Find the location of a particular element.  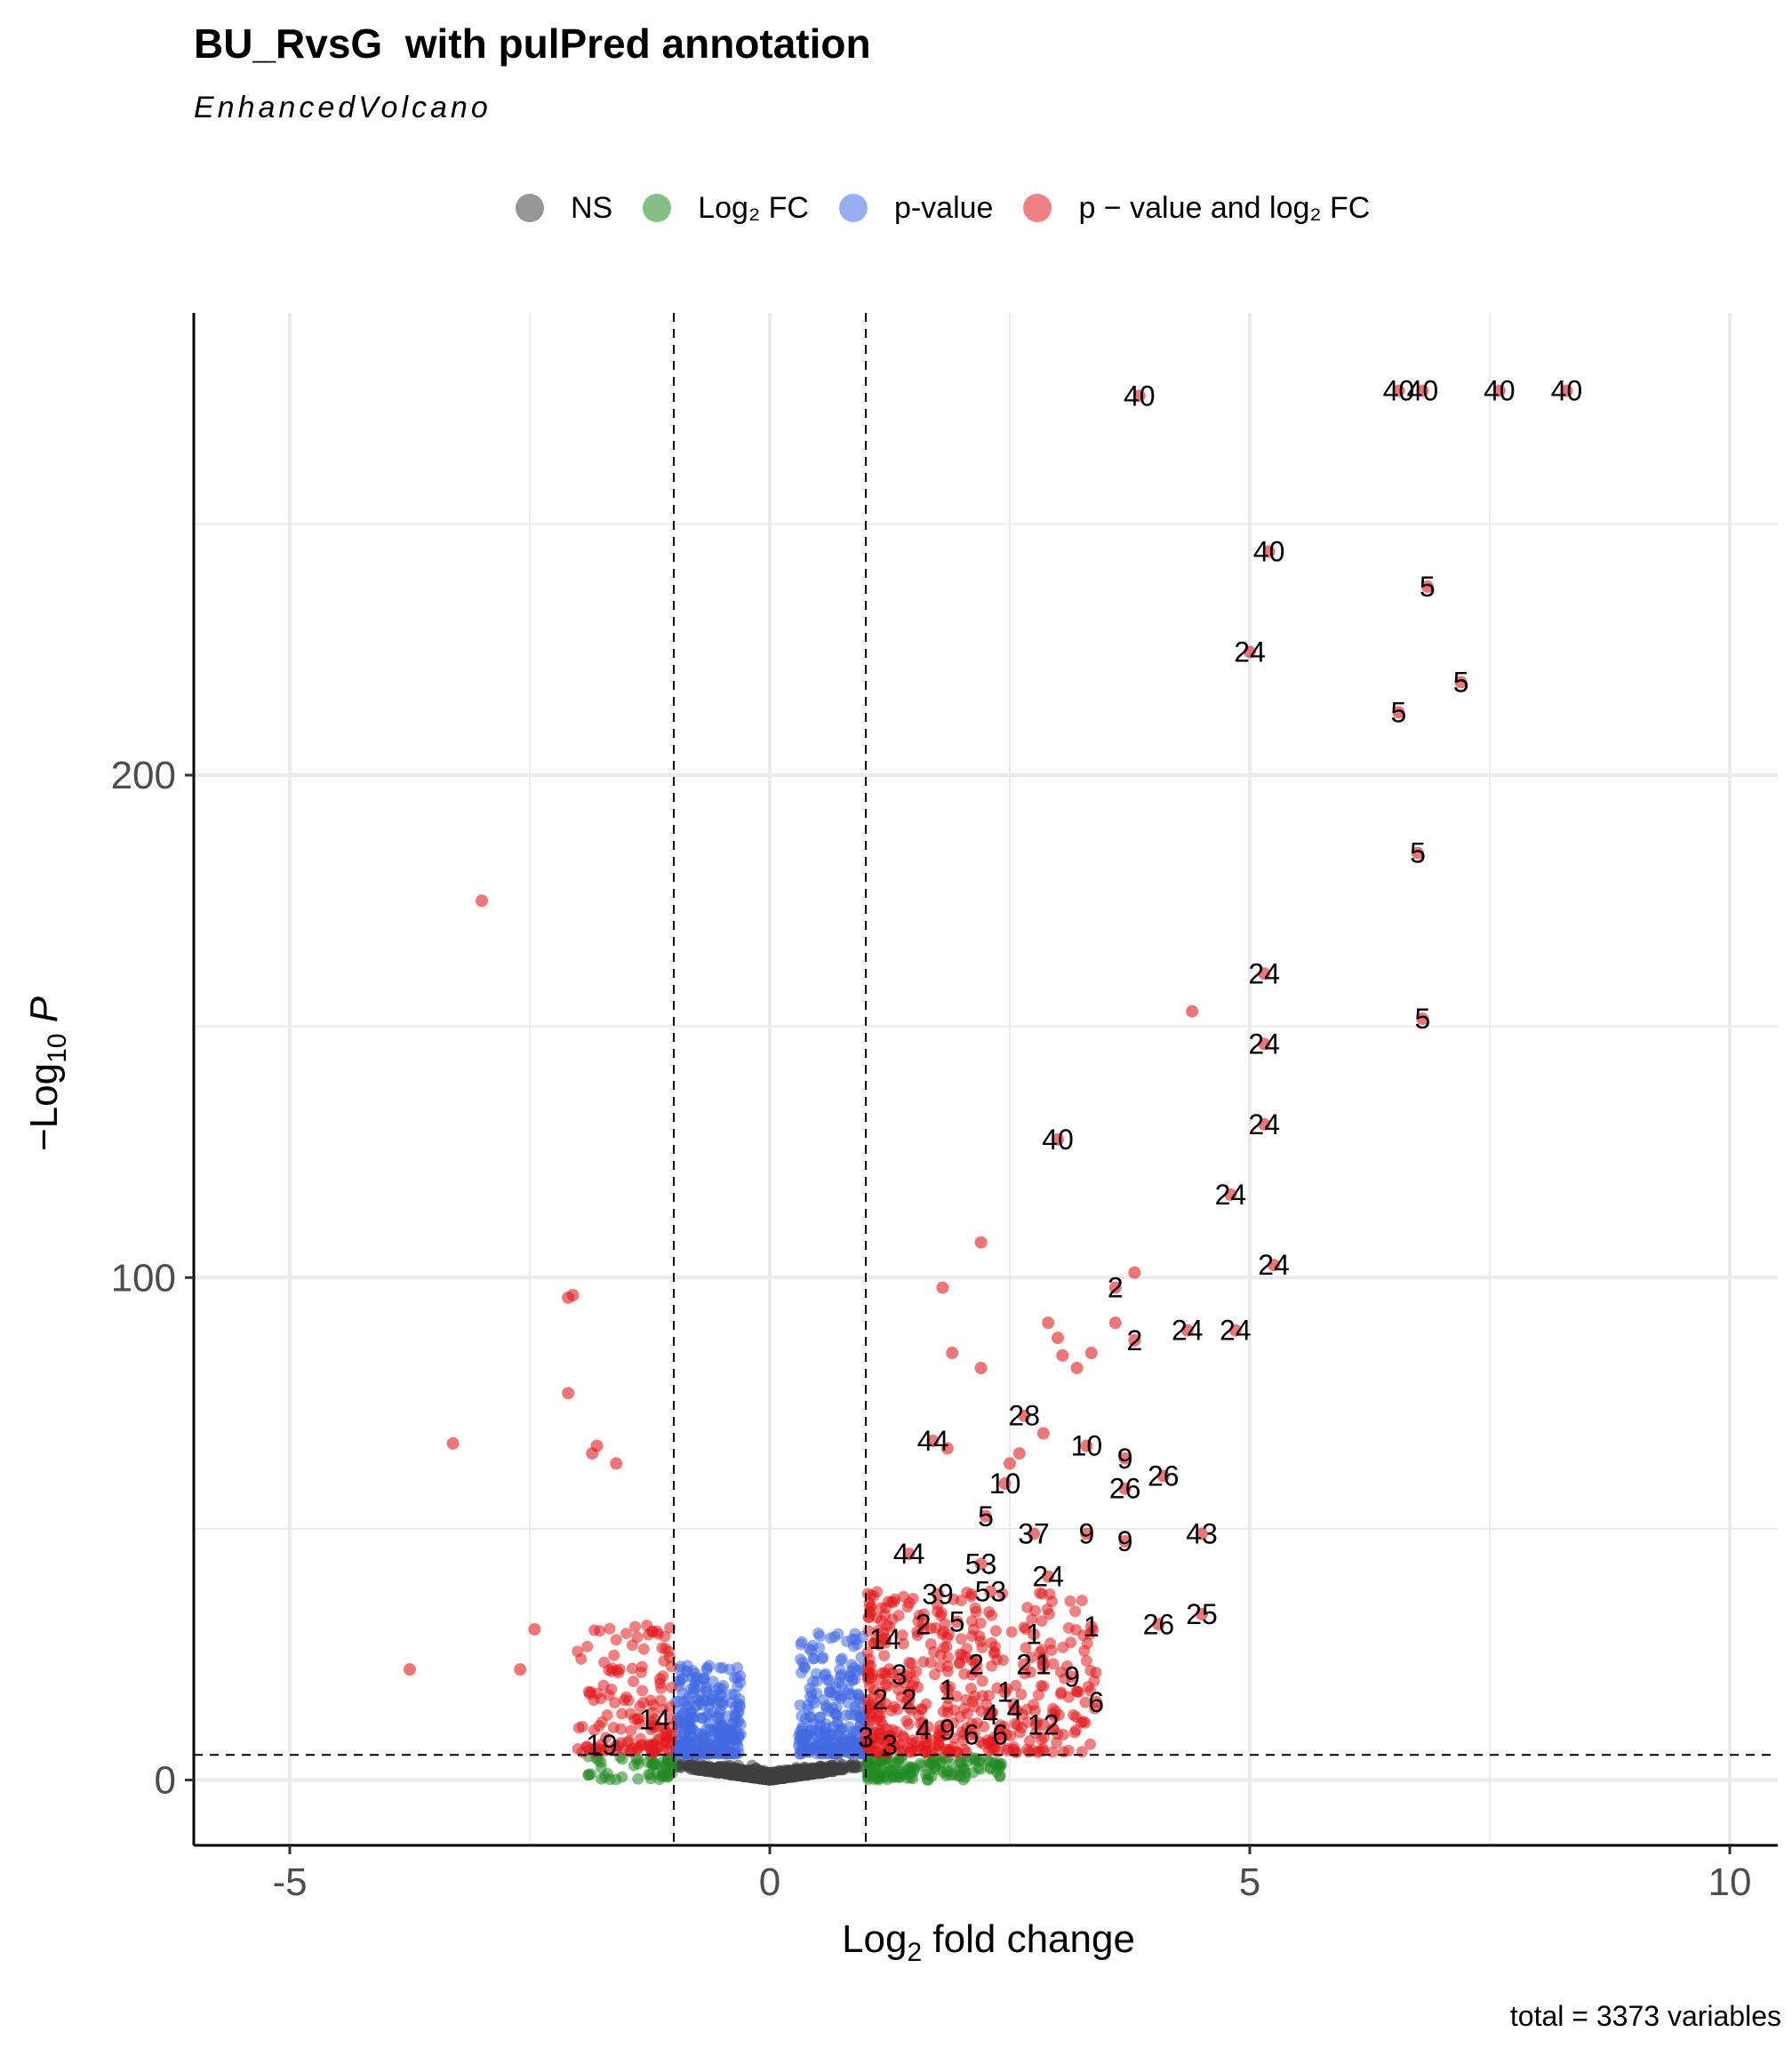

point-label: 1 is located at coordinates (1005, 1692).